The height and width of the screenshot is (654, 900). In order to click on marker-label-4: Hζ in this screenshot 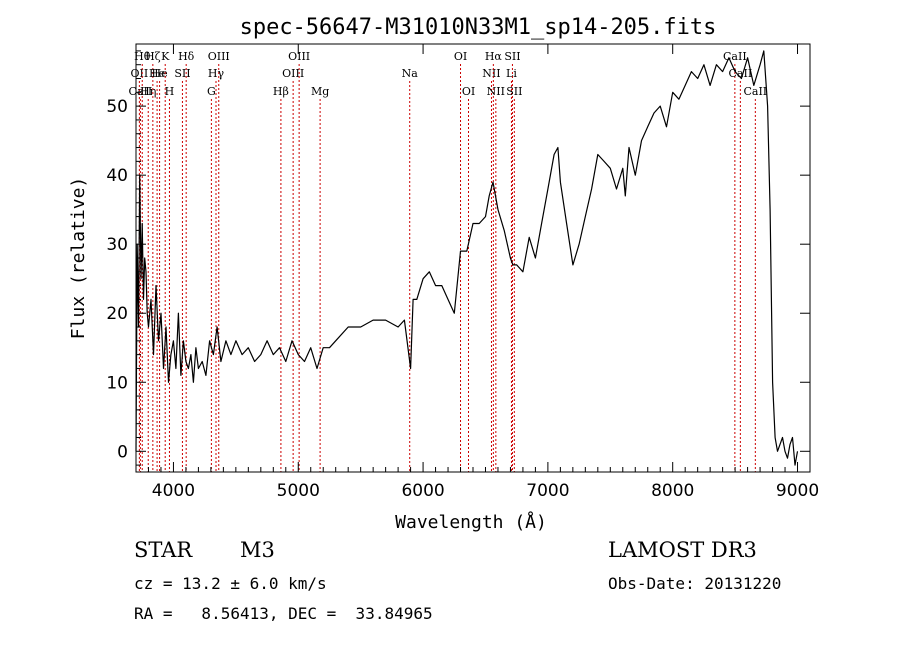, I will do `click(153, 56)`.